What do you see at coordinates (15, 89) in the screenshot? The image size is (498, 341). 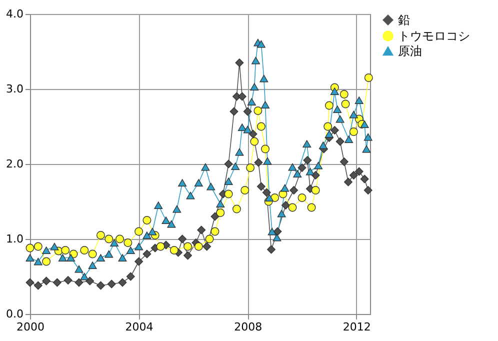 I see `y-tick-label: 3.0` at bounding box center [15, 89].